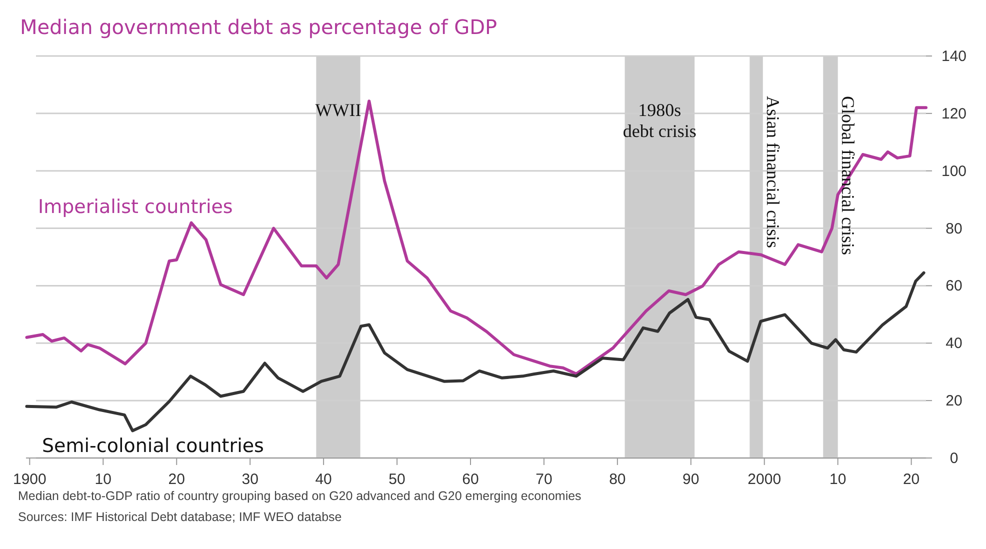 The image size is (986, 549). Describe the element at coordinates (180, 517) in the screenshot. I see `source-note: Sources: IMF Historical Debt database; IMF WEO databse` at that location.